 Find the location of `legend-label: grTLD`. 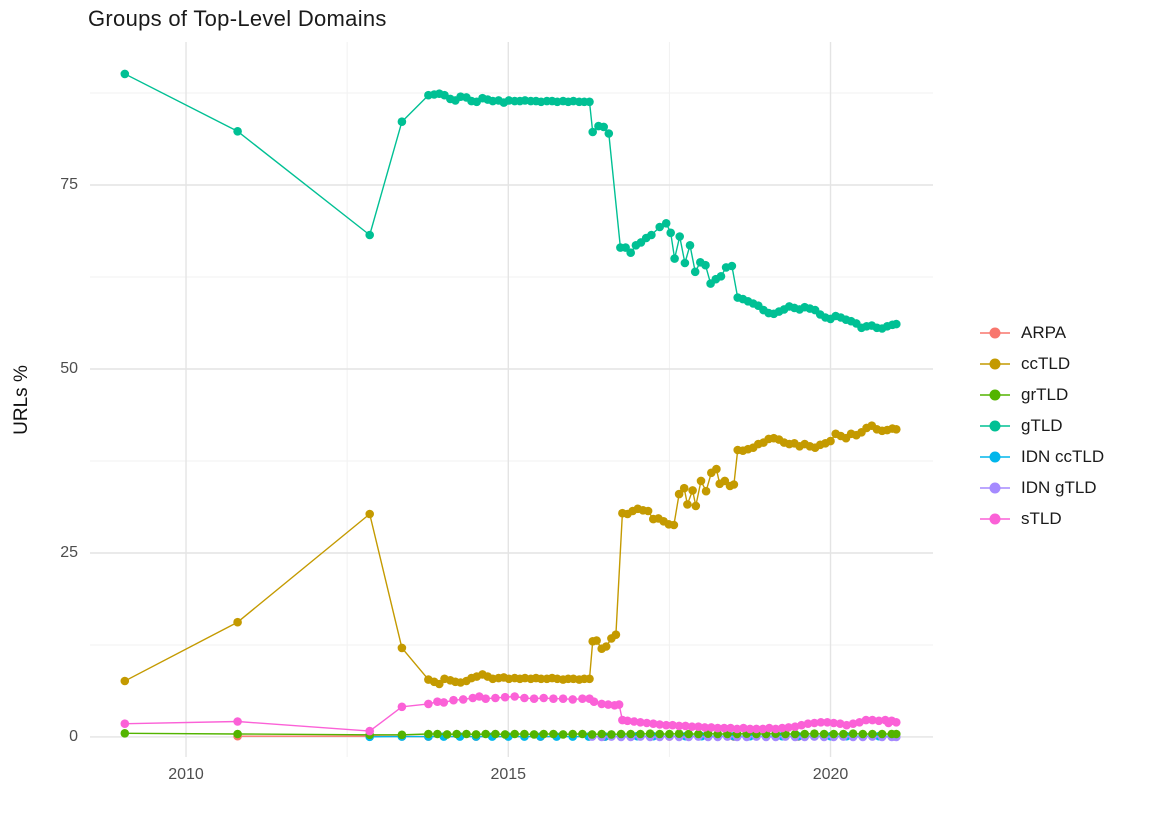

legend-label: grTLD is located at coordinates (1045, 394).